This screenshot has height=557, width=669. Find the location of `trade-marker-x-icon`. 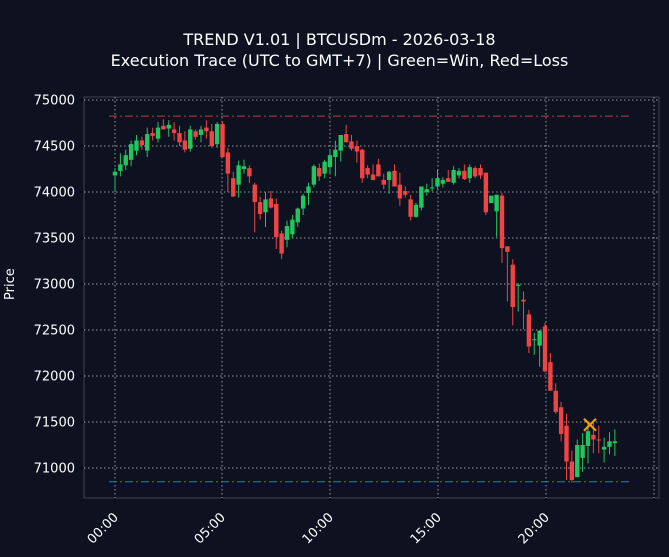

trade-marker-x-icon is located at coordinates (590, 424).